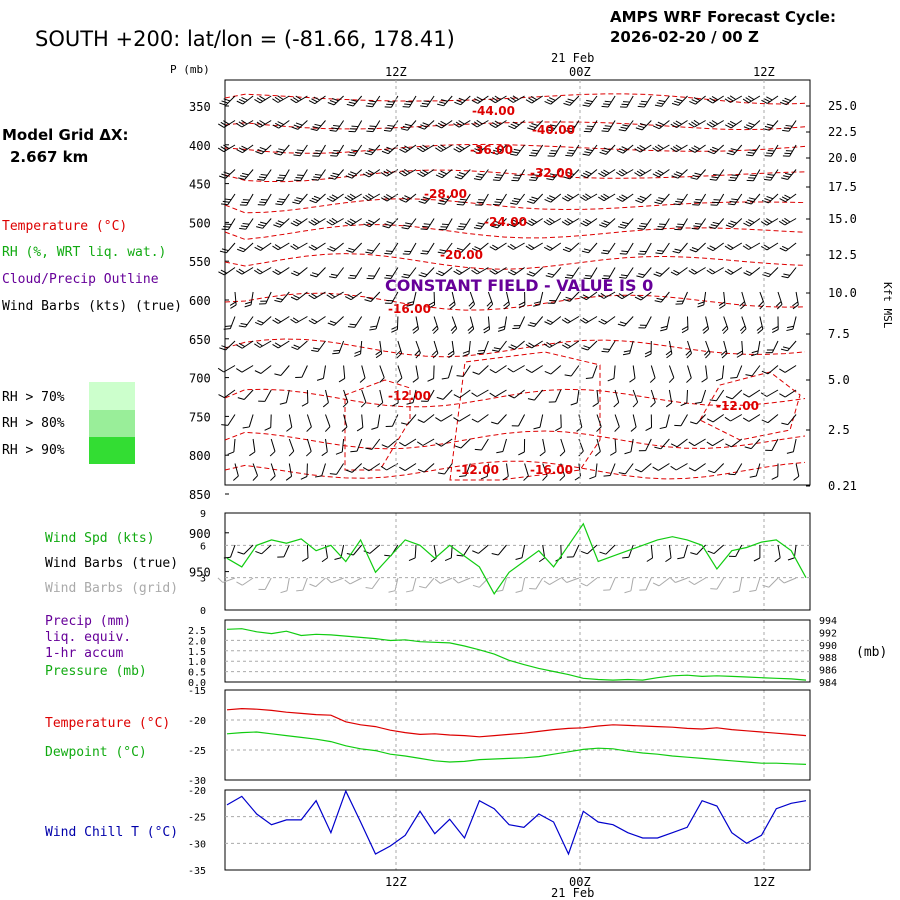  What do you see at coordinates (200, 340) in the screenshot?
I see `pressure-tick-label: 650` at bounding box center [200, 340].